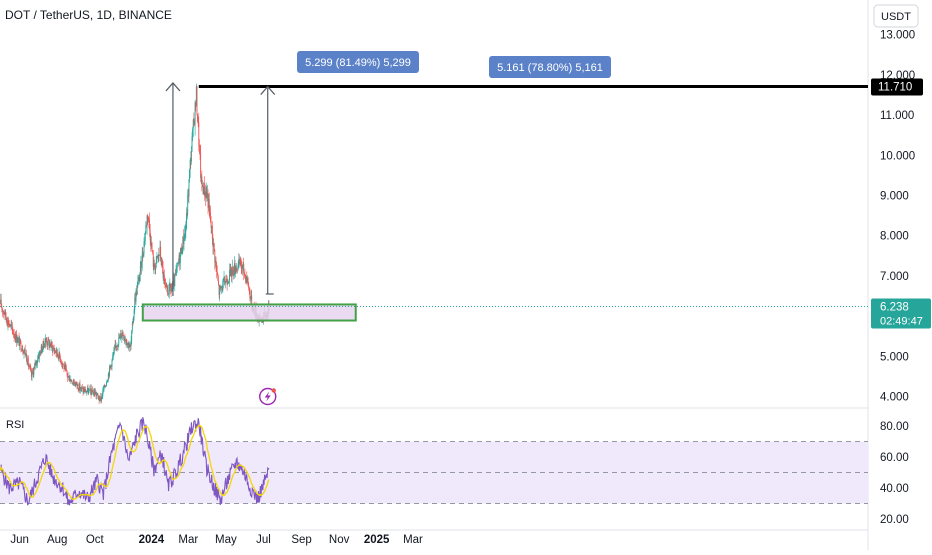 The image size is (932, 555). I want to click on current-price-label: 6.238, so click(894, 308).